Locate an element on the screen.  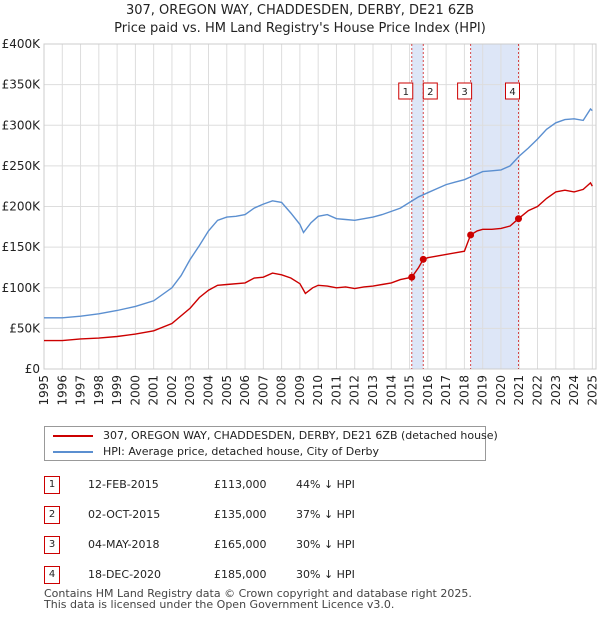
y-tick-label: £300K is located at coordinates (22, 125).